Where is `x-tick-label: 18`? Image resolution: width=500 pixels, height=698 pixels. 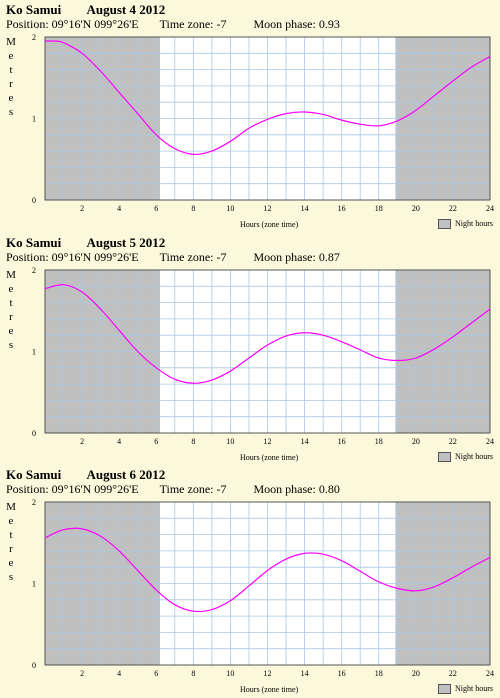 x-tick-label: 18 is located at coordinates (379, 673).